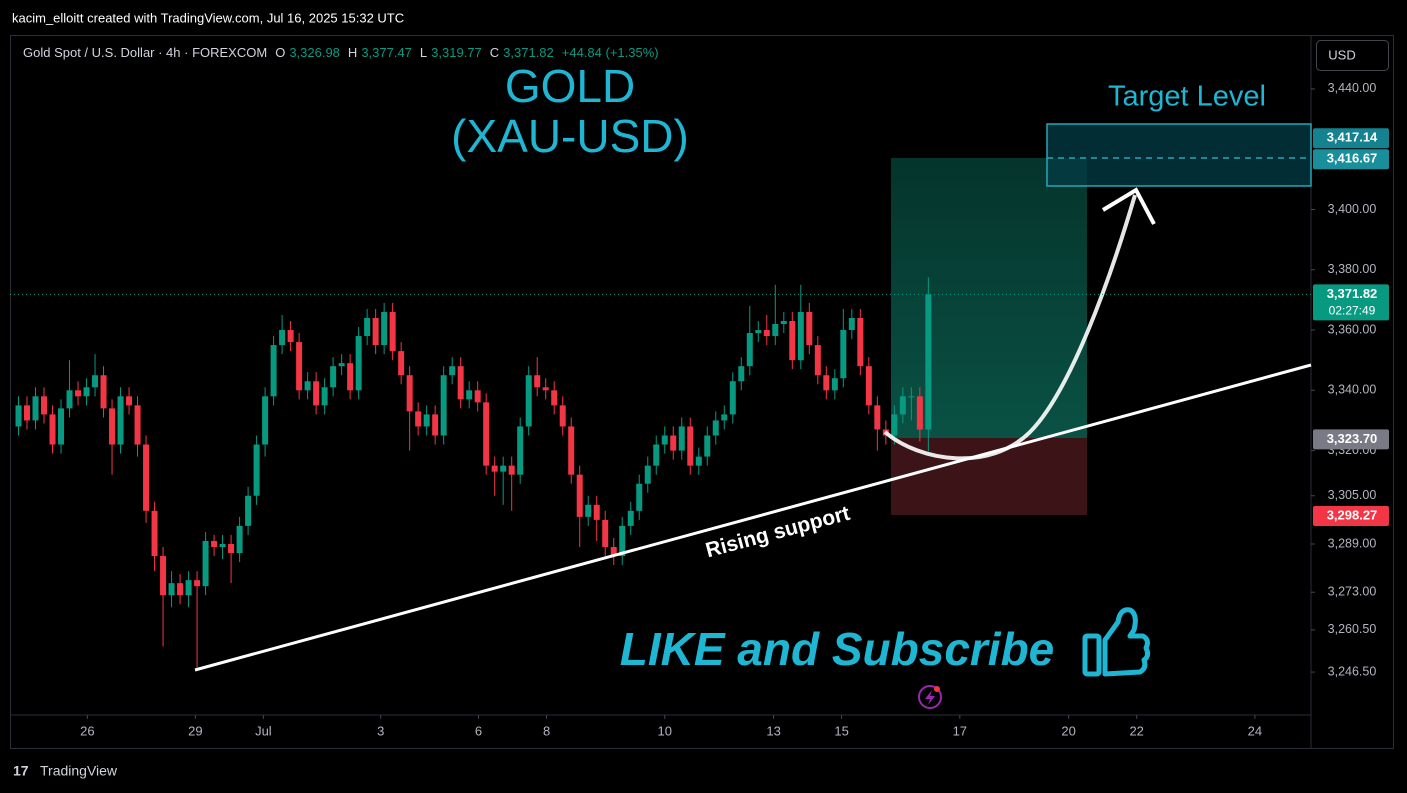 This screenshot has width=1407, height=793. Describe the element at coordinates (1341, 54) in the screenshot. I see `currency-label: USD` at that location.